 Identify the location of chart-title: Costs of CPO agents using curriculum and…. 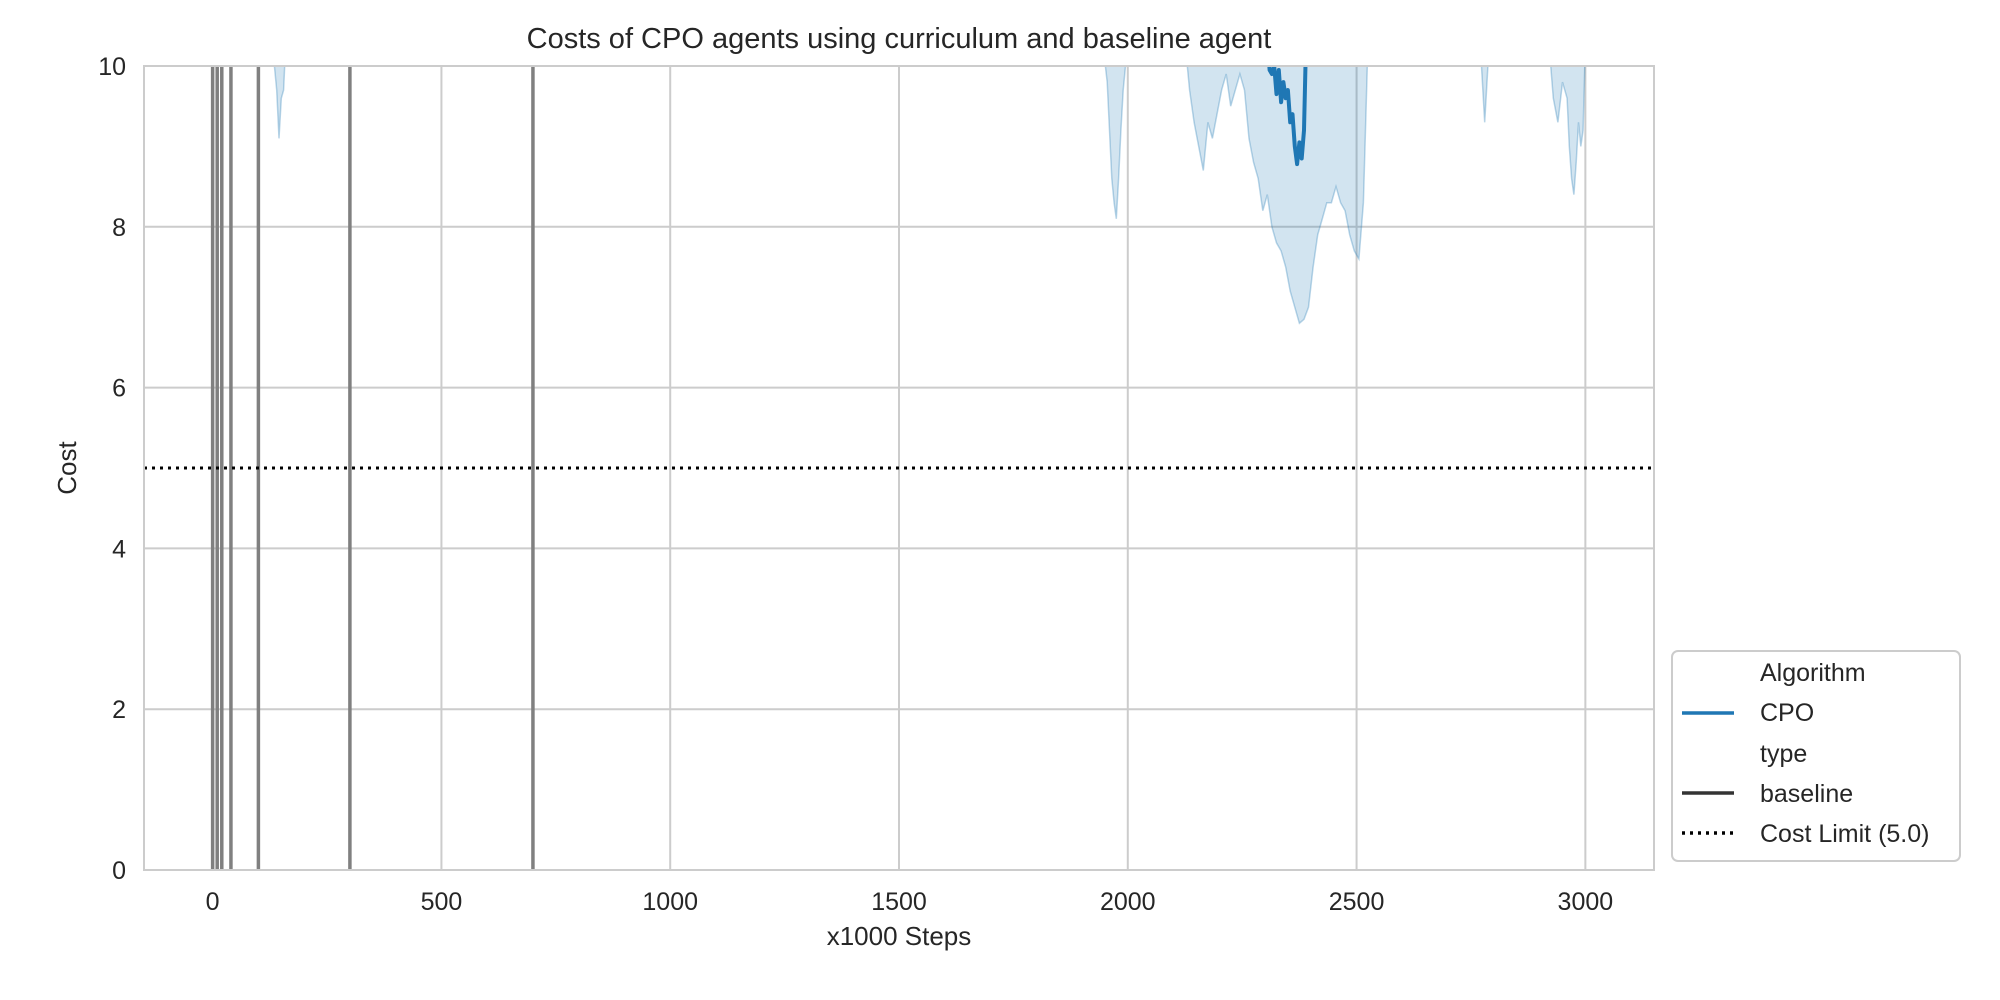
(899, 39).